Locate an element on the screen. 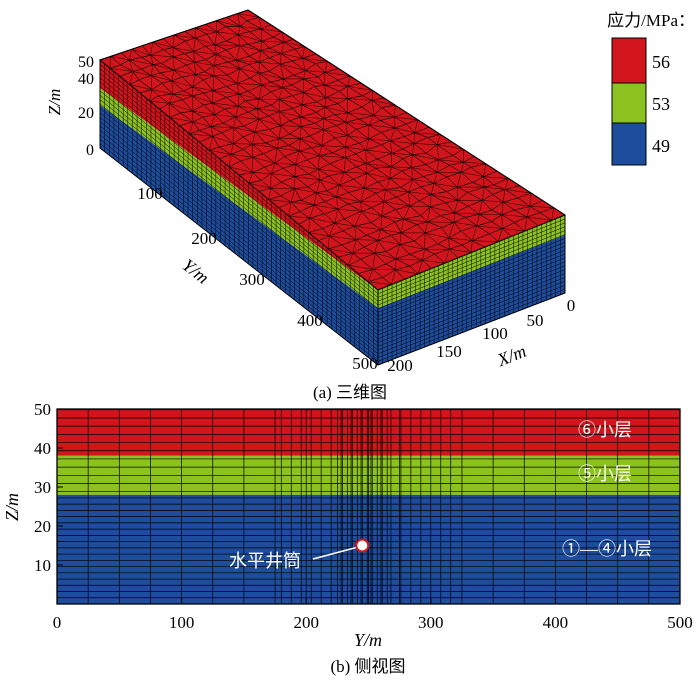 This screenshot has height=687, width=700. y-axis-ticks: 10 20 30 40 50 is located at coordinates (48, 487).